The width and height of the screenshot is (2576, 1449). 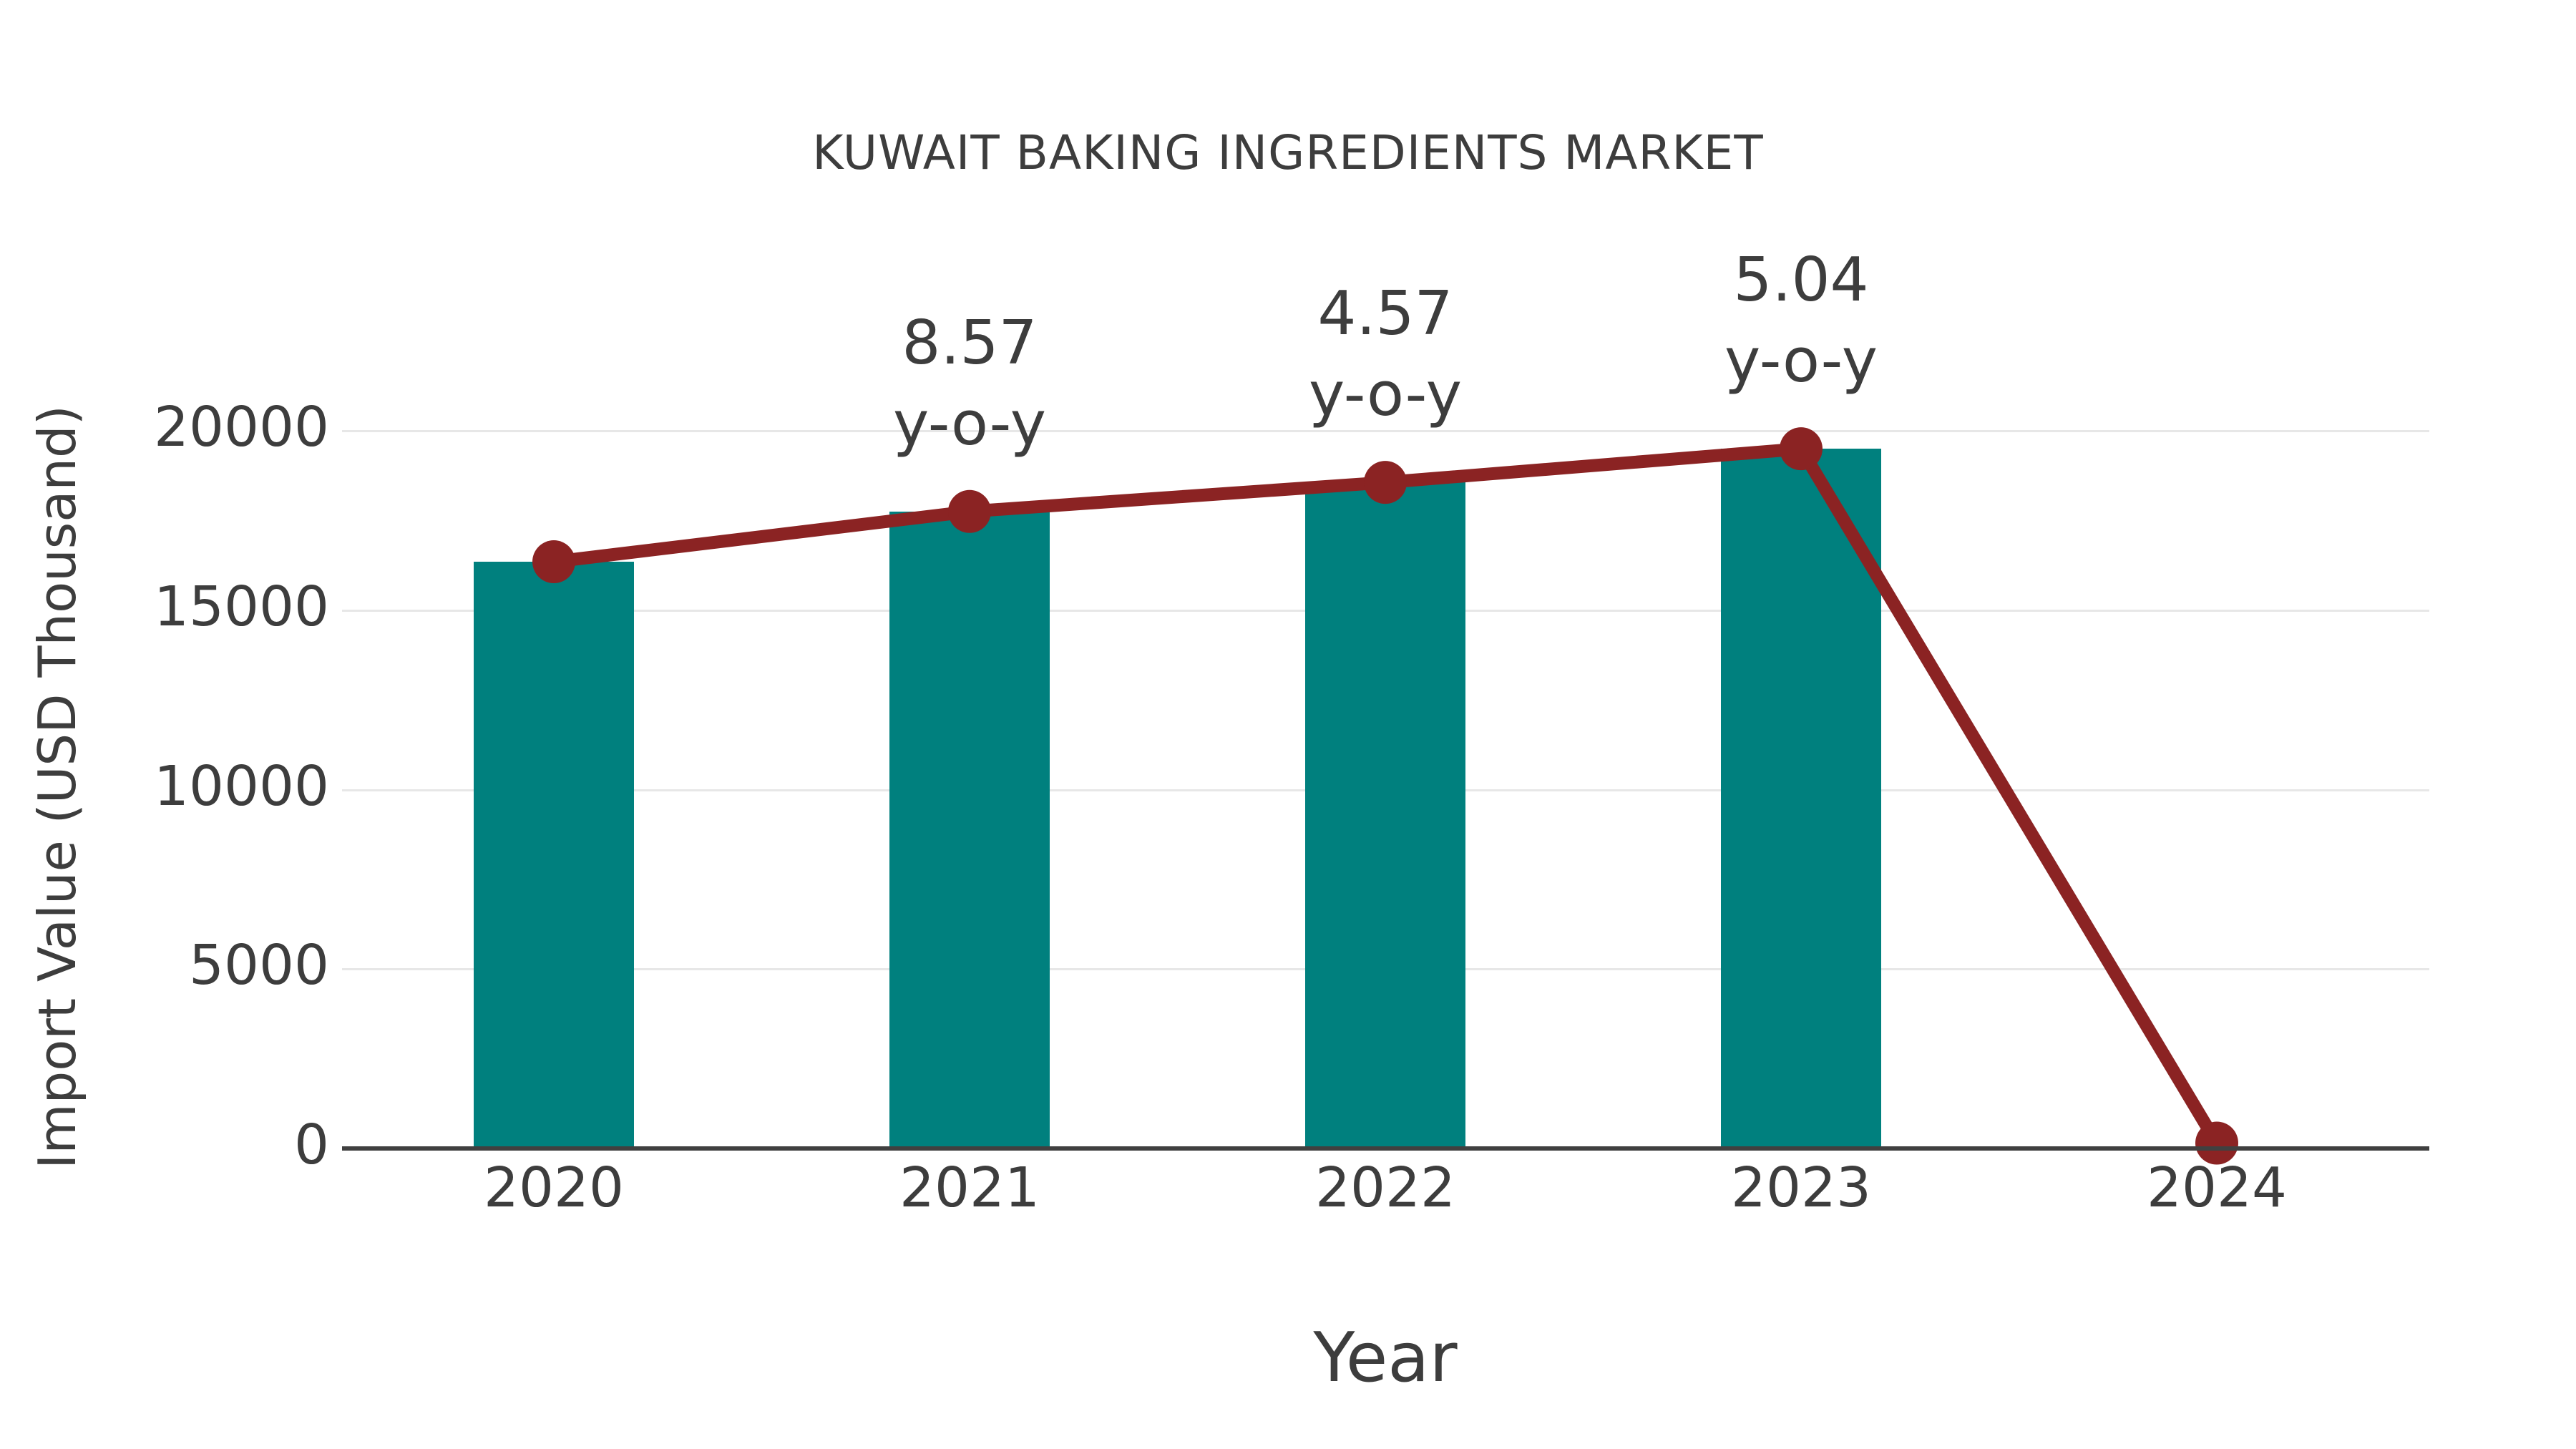 I want to click on yoy-annotation-2023: 5.04 y-o-y, so click(x=1801, y=320).